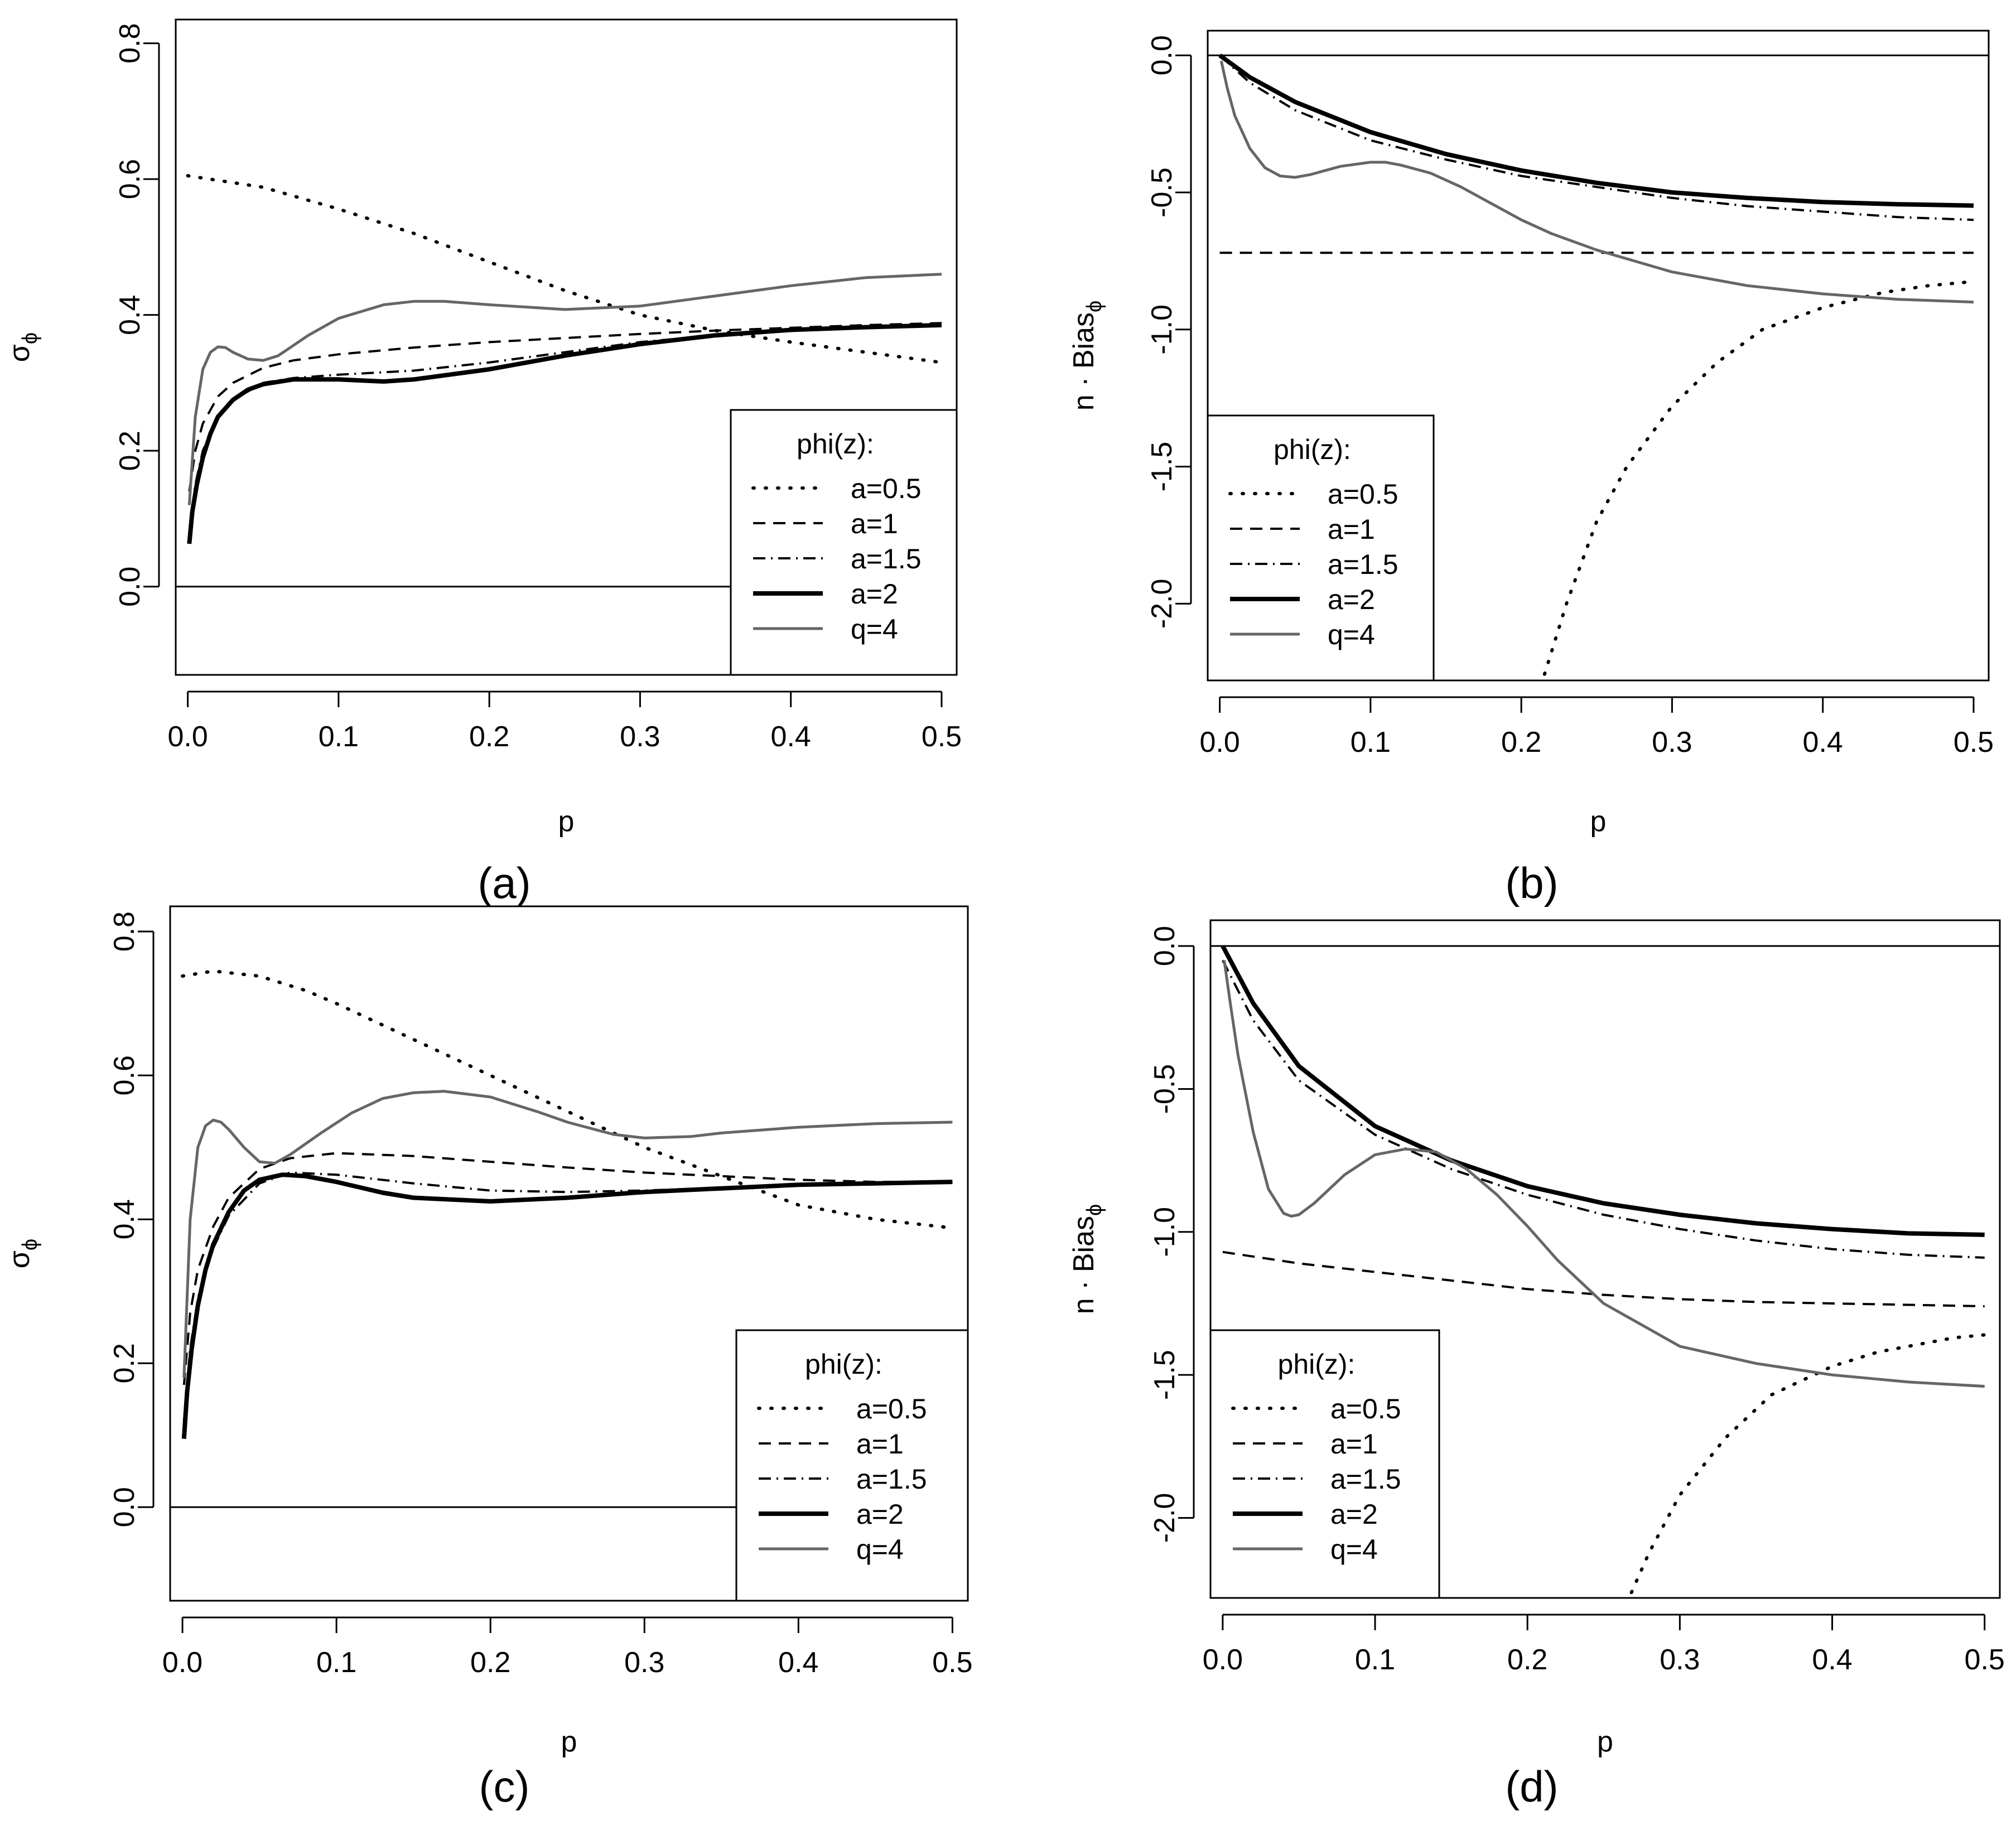 This screenshot has width=2016, height=1845. I want to click on y-tick-label: 0.2, so click(124, 1363).